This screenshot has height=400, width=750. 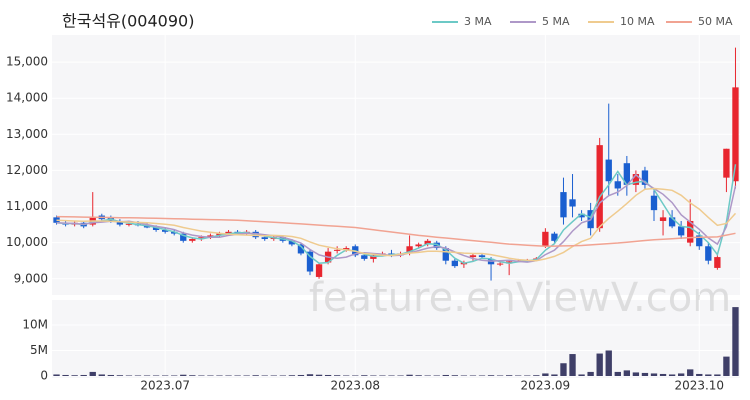 I want to click on x-tick-label: 2023.10, so click(x=699, y=386).